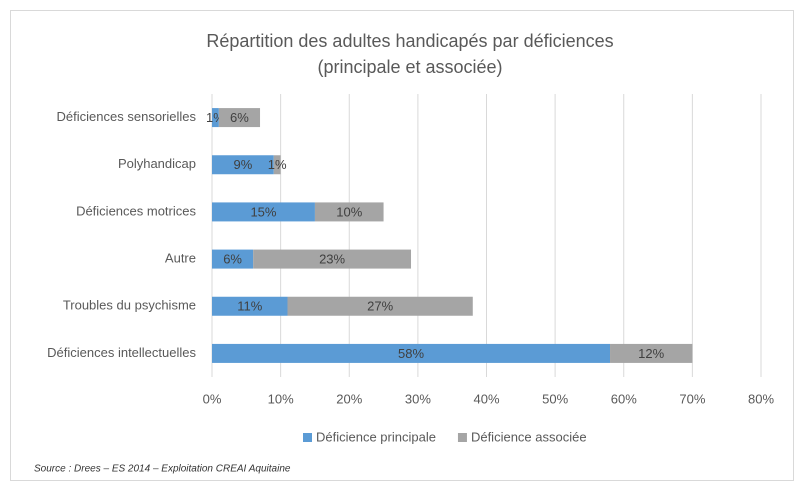 This screenshot has width=805, height=486. I want to click on x-tick-label: 10%, so click(281, 398).